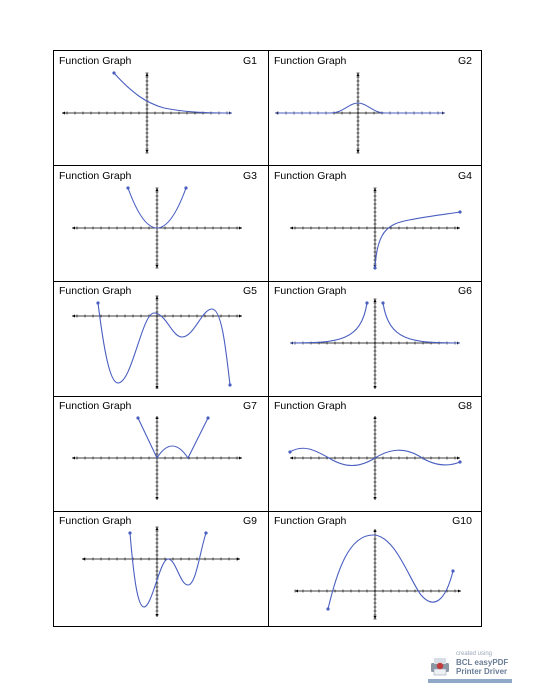 Image resolution: width=544 pixels, height=700 pixels. What do you see at coordinates (390, 572) in the screenshot?
I see `curve-g10` at bounding box center [390, 572].